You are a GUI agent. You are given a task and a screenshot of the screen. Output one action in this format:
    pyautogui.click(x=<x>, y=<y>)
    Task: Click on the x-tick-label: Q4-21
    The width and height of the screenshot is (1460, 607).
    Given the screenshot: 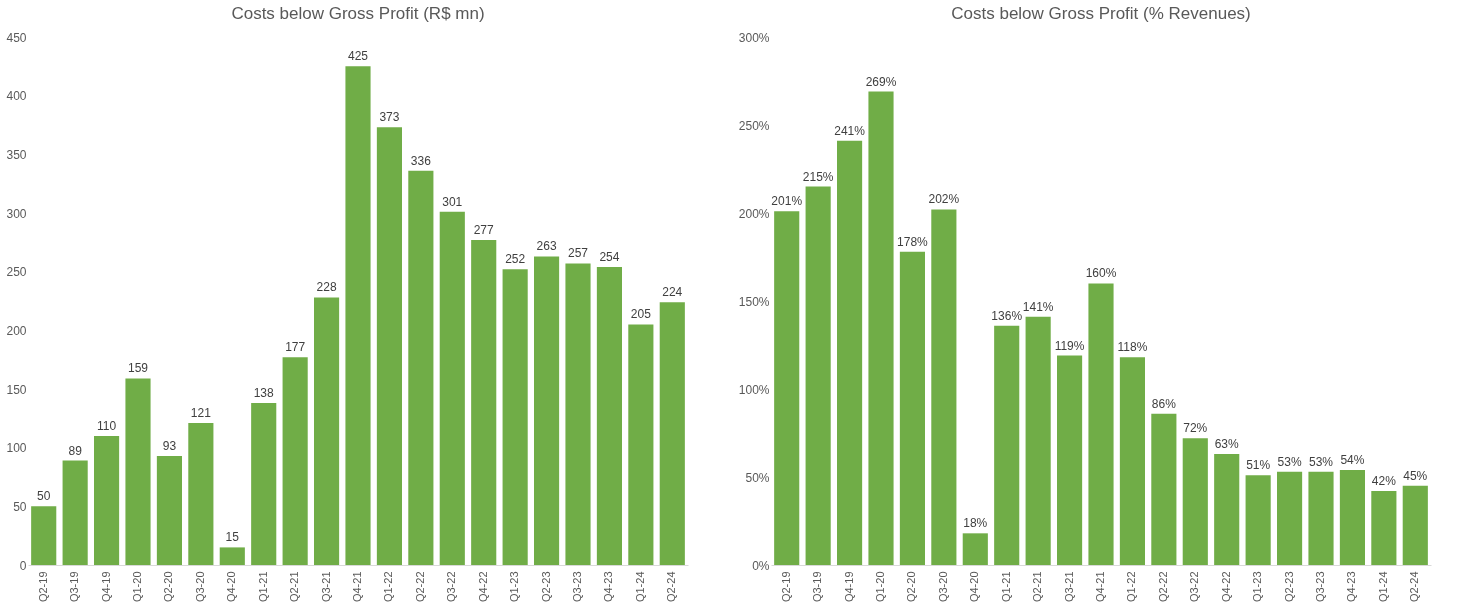 What is the action you would take?
    pyautogui.click(x=1100, y=587)
    